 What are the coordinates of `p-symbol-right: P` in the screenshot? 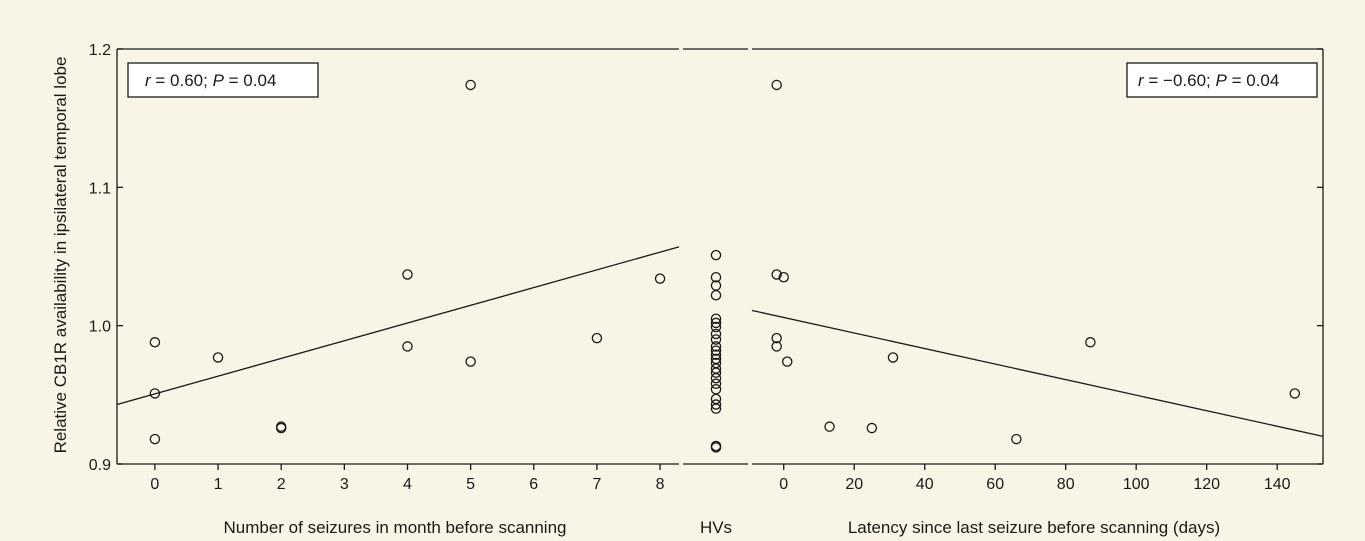 It's located at (1222, 80).